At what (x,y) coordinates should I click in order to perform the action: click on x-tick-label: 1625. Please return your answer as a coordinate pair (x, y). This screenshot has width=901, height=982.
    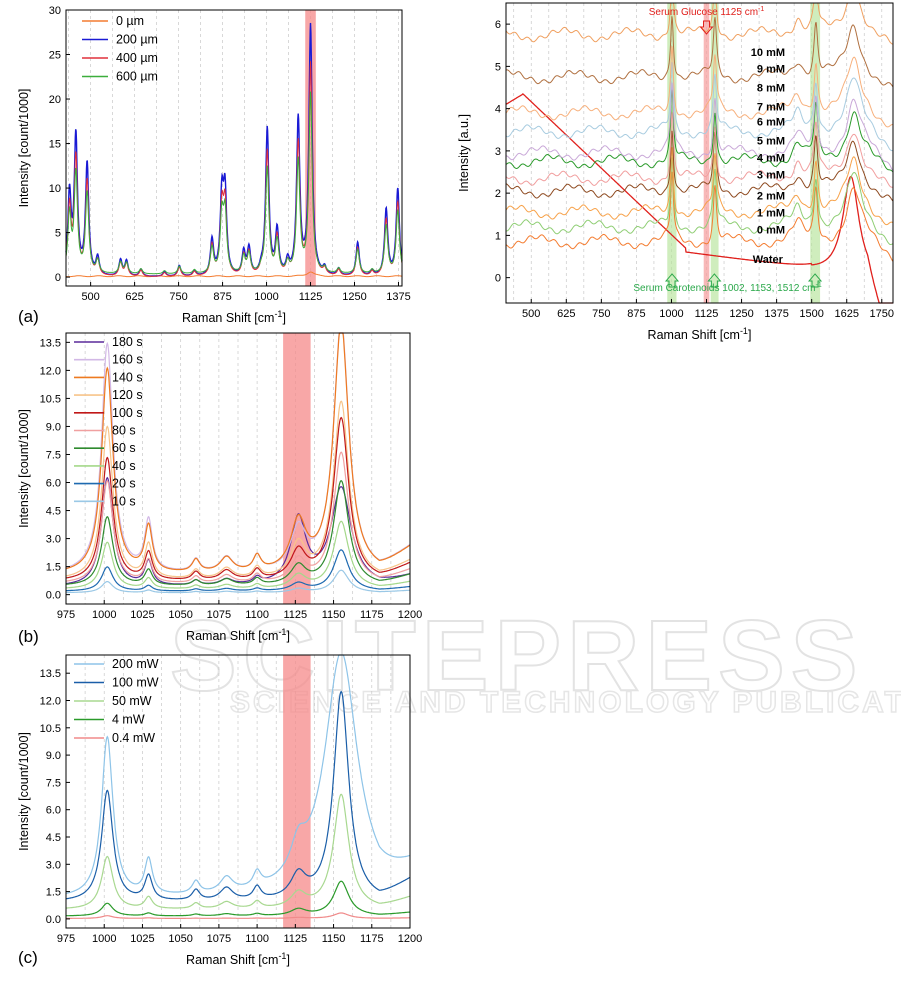
    Looking at the image, I should click on (846, 314).